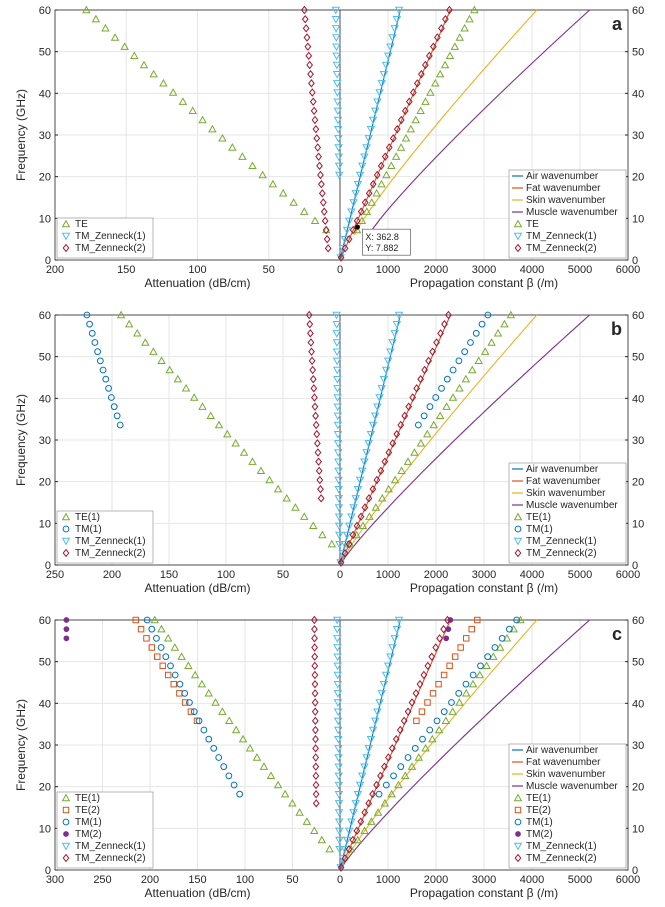 This screenshot has height=907, width=665. What do you see at coordinates (638, 53) in the screenshot?
I see `y-tick-label-right: 50` at bounding box center [638, 53].